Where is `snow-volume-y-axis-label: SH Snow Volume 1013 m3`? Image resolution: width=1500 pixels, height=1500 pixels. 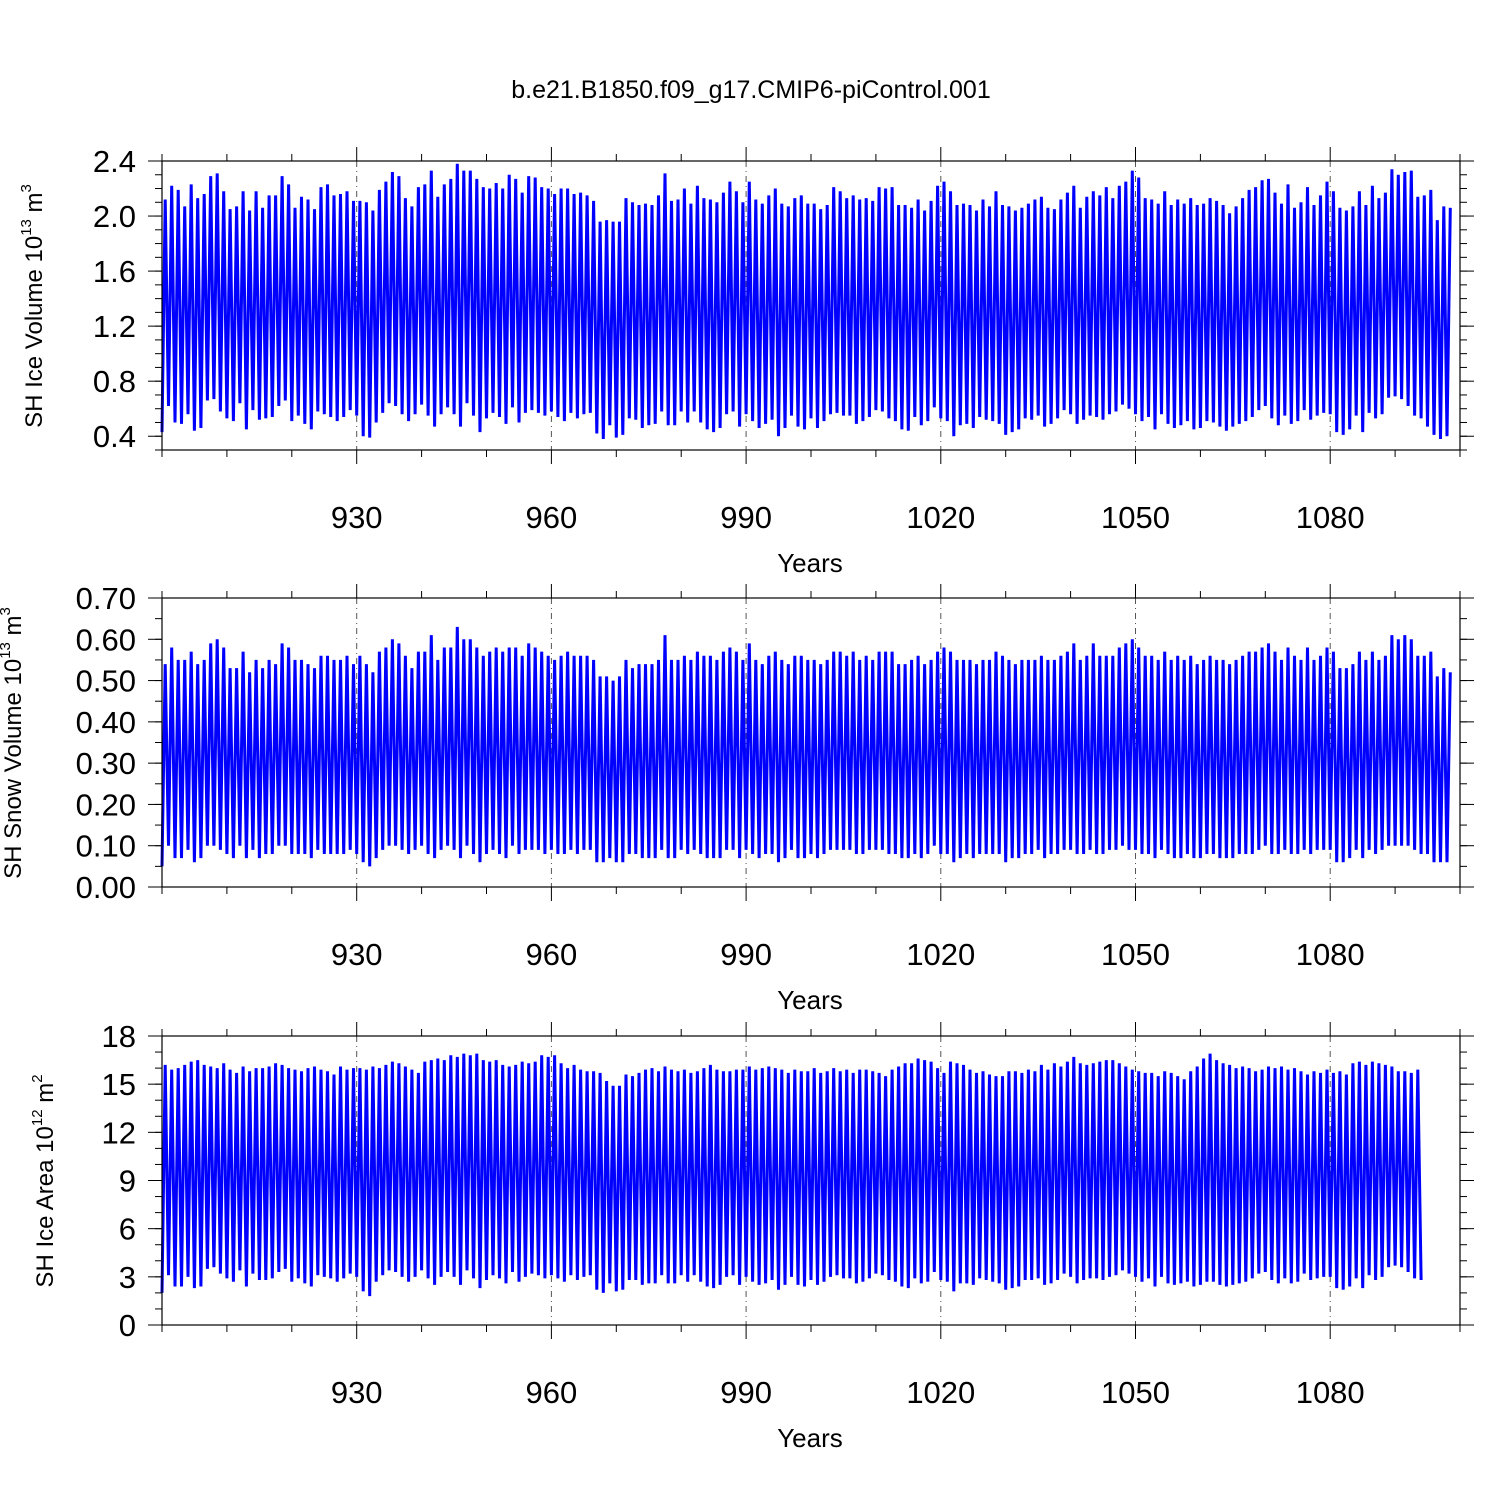 snow-volume-y-axis-label: SH Snow Volume 1013 m3 is located at coordinates (13, 743).